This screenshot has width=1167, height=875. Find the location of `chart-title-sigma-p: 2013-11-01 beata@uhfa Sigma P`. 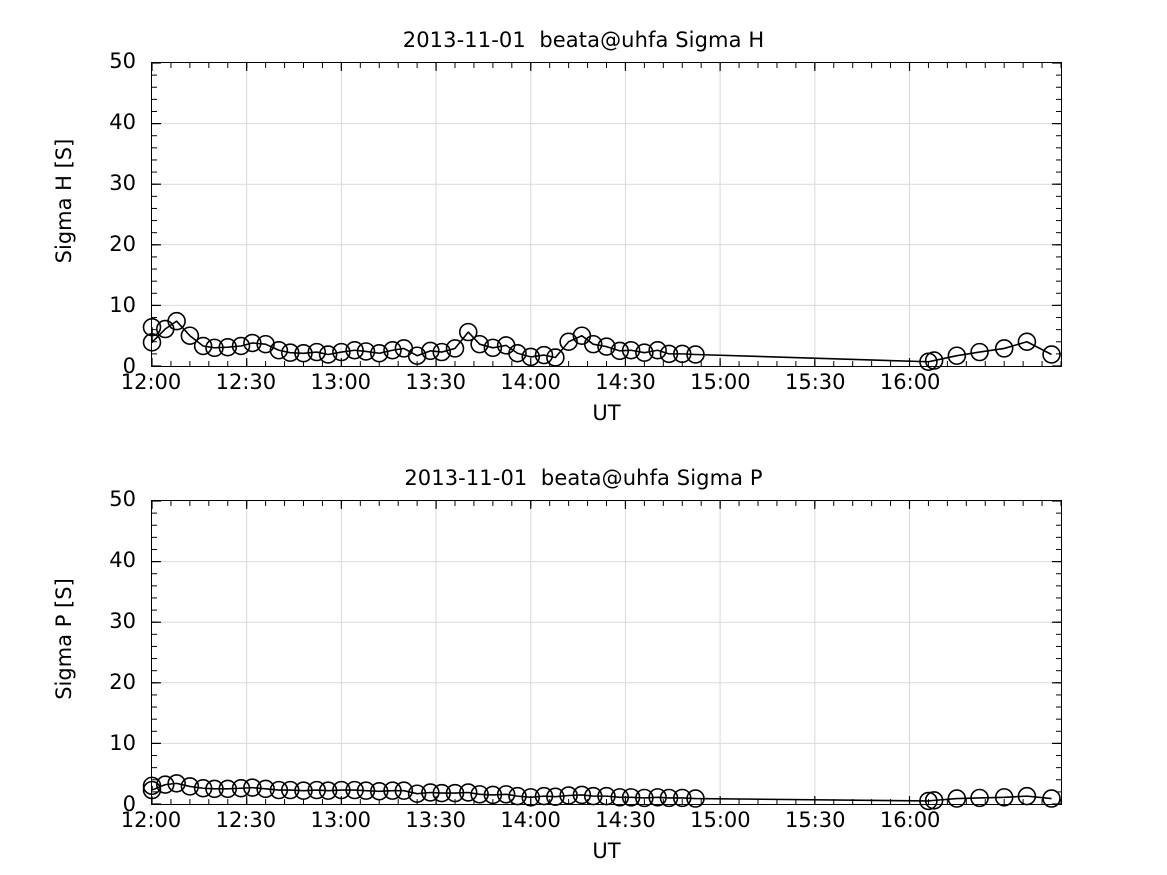

chart-title-sigma-p: 2013-11-01 beata@uhfa Sigma P is located at coordinates (583, 478).